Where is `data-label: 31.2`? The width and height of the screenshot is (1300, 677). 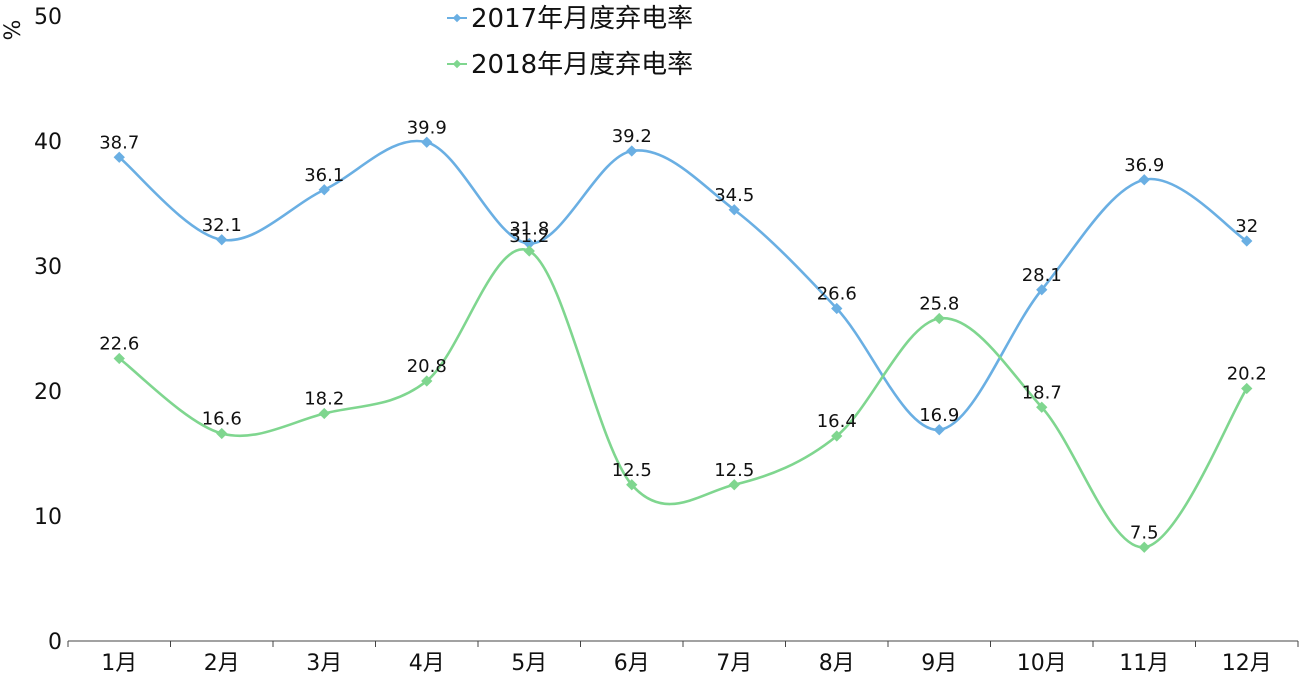
data-label: 31.2 is located at coordinates (529, 236).